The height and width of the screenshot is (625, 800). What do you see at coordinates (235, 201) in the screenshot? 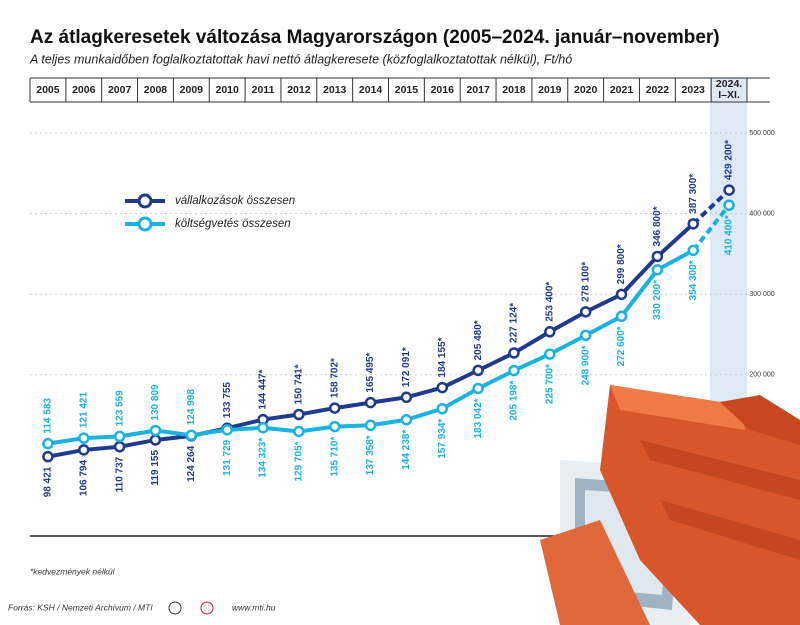
I see `legend-label: vállalkozások összesen` at bounding box center [235, 201].